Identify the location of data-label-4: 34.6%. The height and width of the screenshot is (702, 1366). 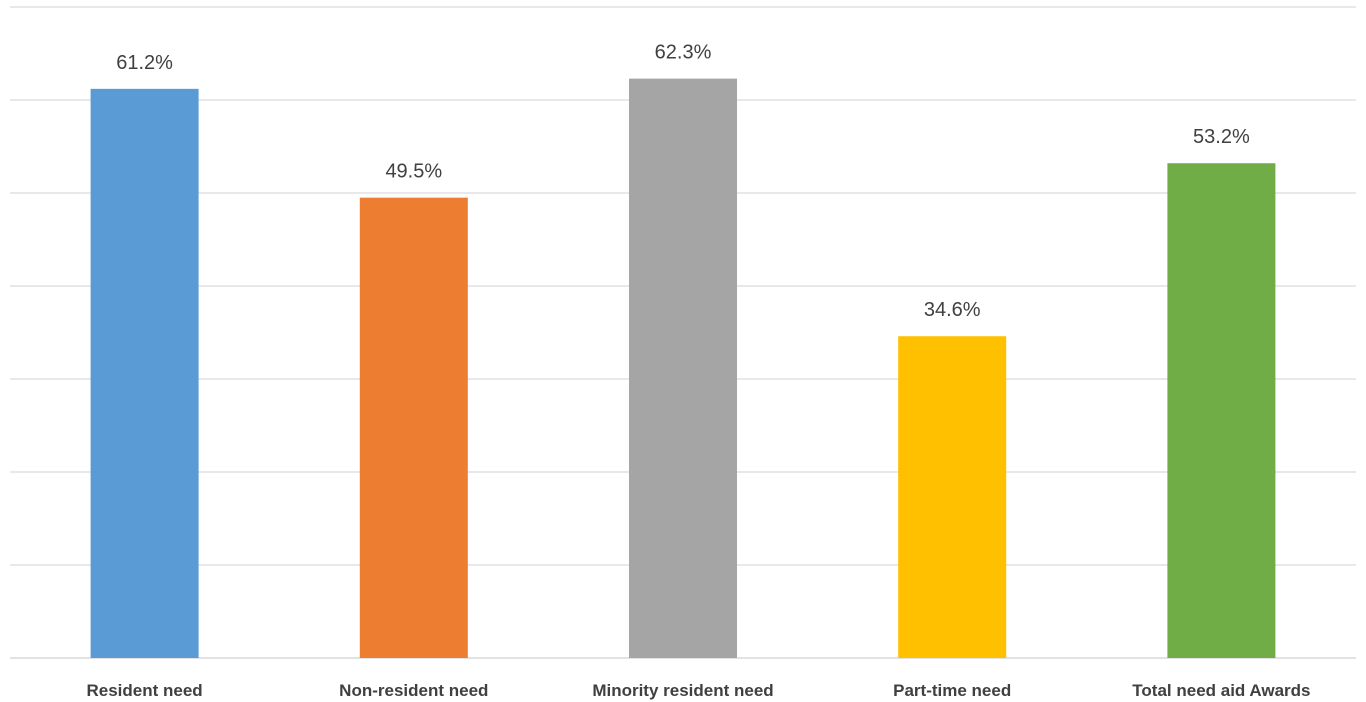
(952, 310).